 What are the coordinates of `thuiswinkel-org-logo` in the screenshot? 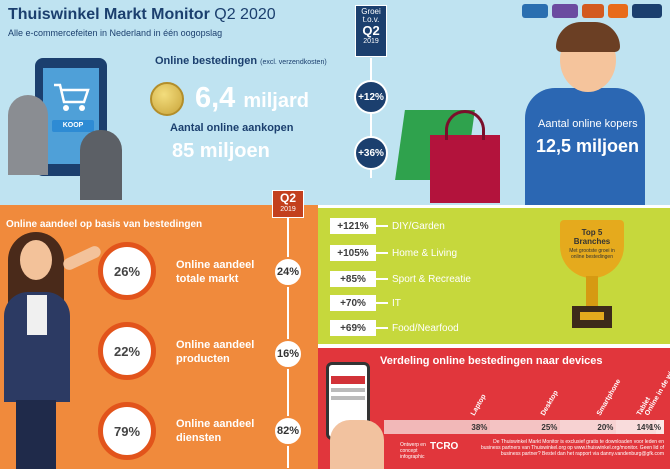 It's located at (647, 11).